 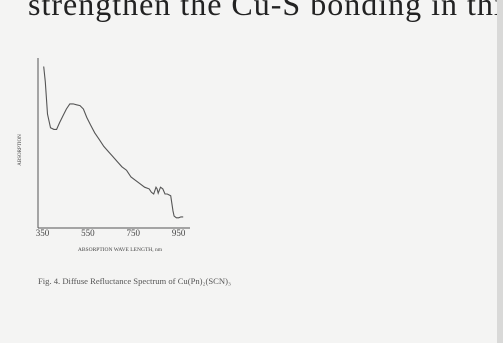 What do you see at coordinates (120, 250) in the screenshot?
I see `x-axis-label: ABSORPTION WAVE LENGTH, nm` at bounding box center [120, 250].